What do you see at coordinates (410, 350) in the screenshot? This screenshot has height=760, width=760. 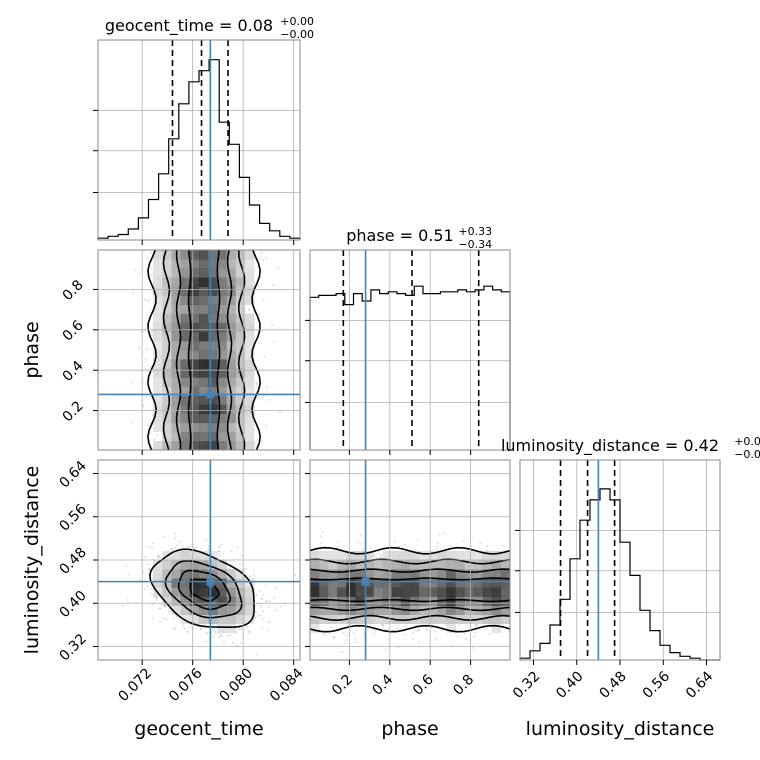 I see `panel-frame` at bounding box center [410, 350].